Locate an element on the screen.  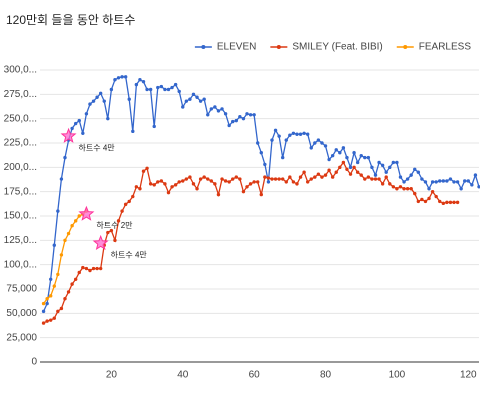
annotation-label: 하트수 4만 is located at coordinates (97, 147).